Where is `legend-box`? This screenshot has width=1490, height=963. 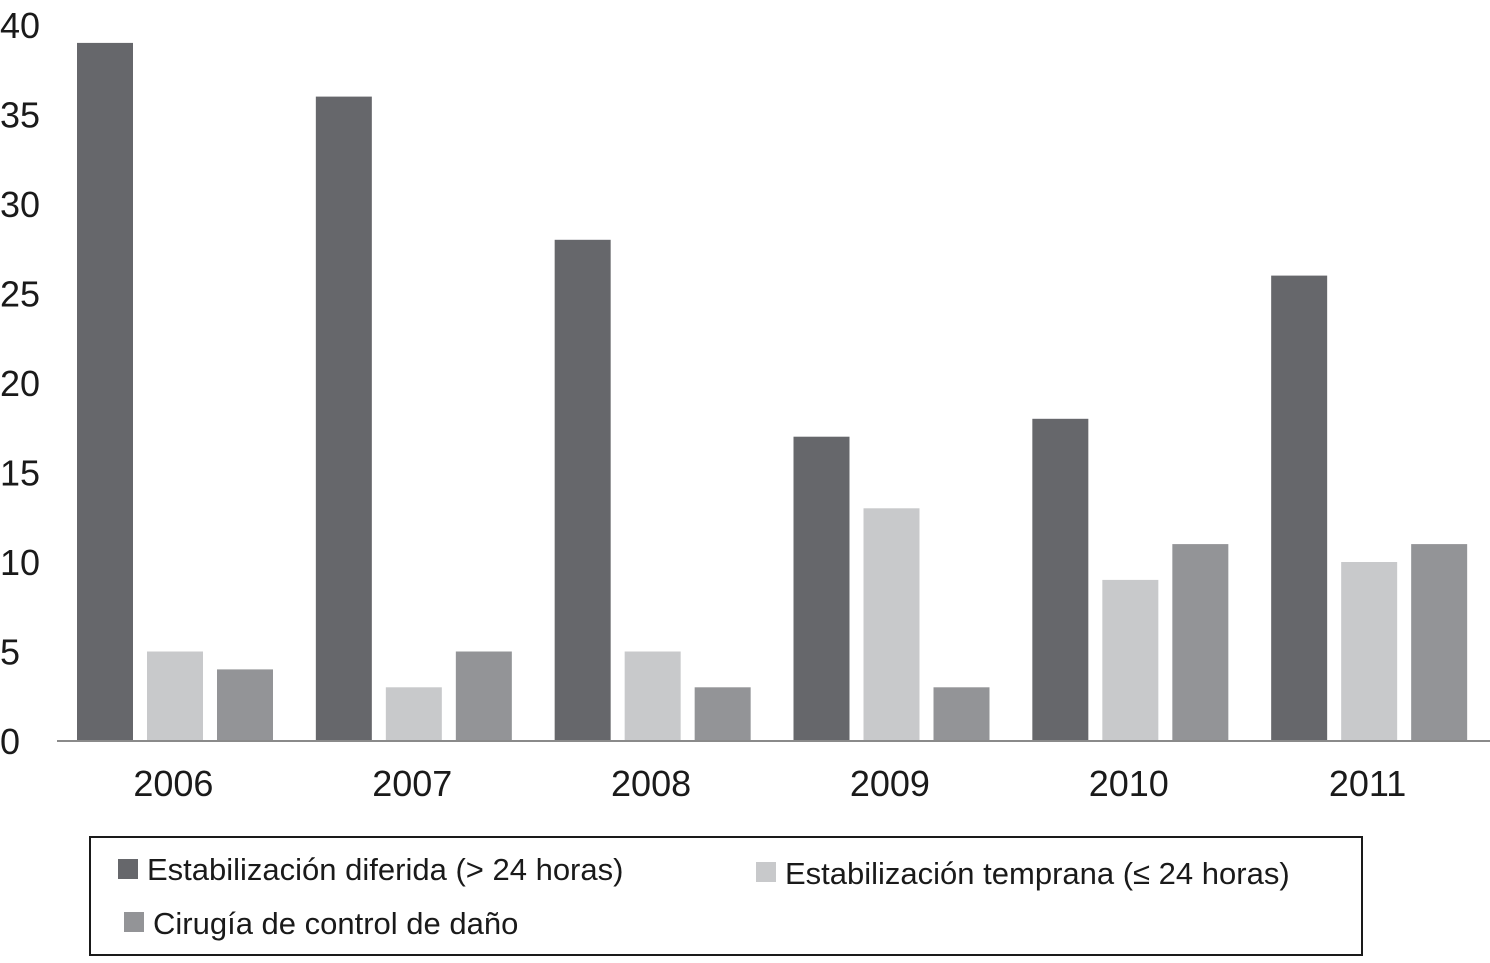
legend-box is located at coordinates (726, 896).